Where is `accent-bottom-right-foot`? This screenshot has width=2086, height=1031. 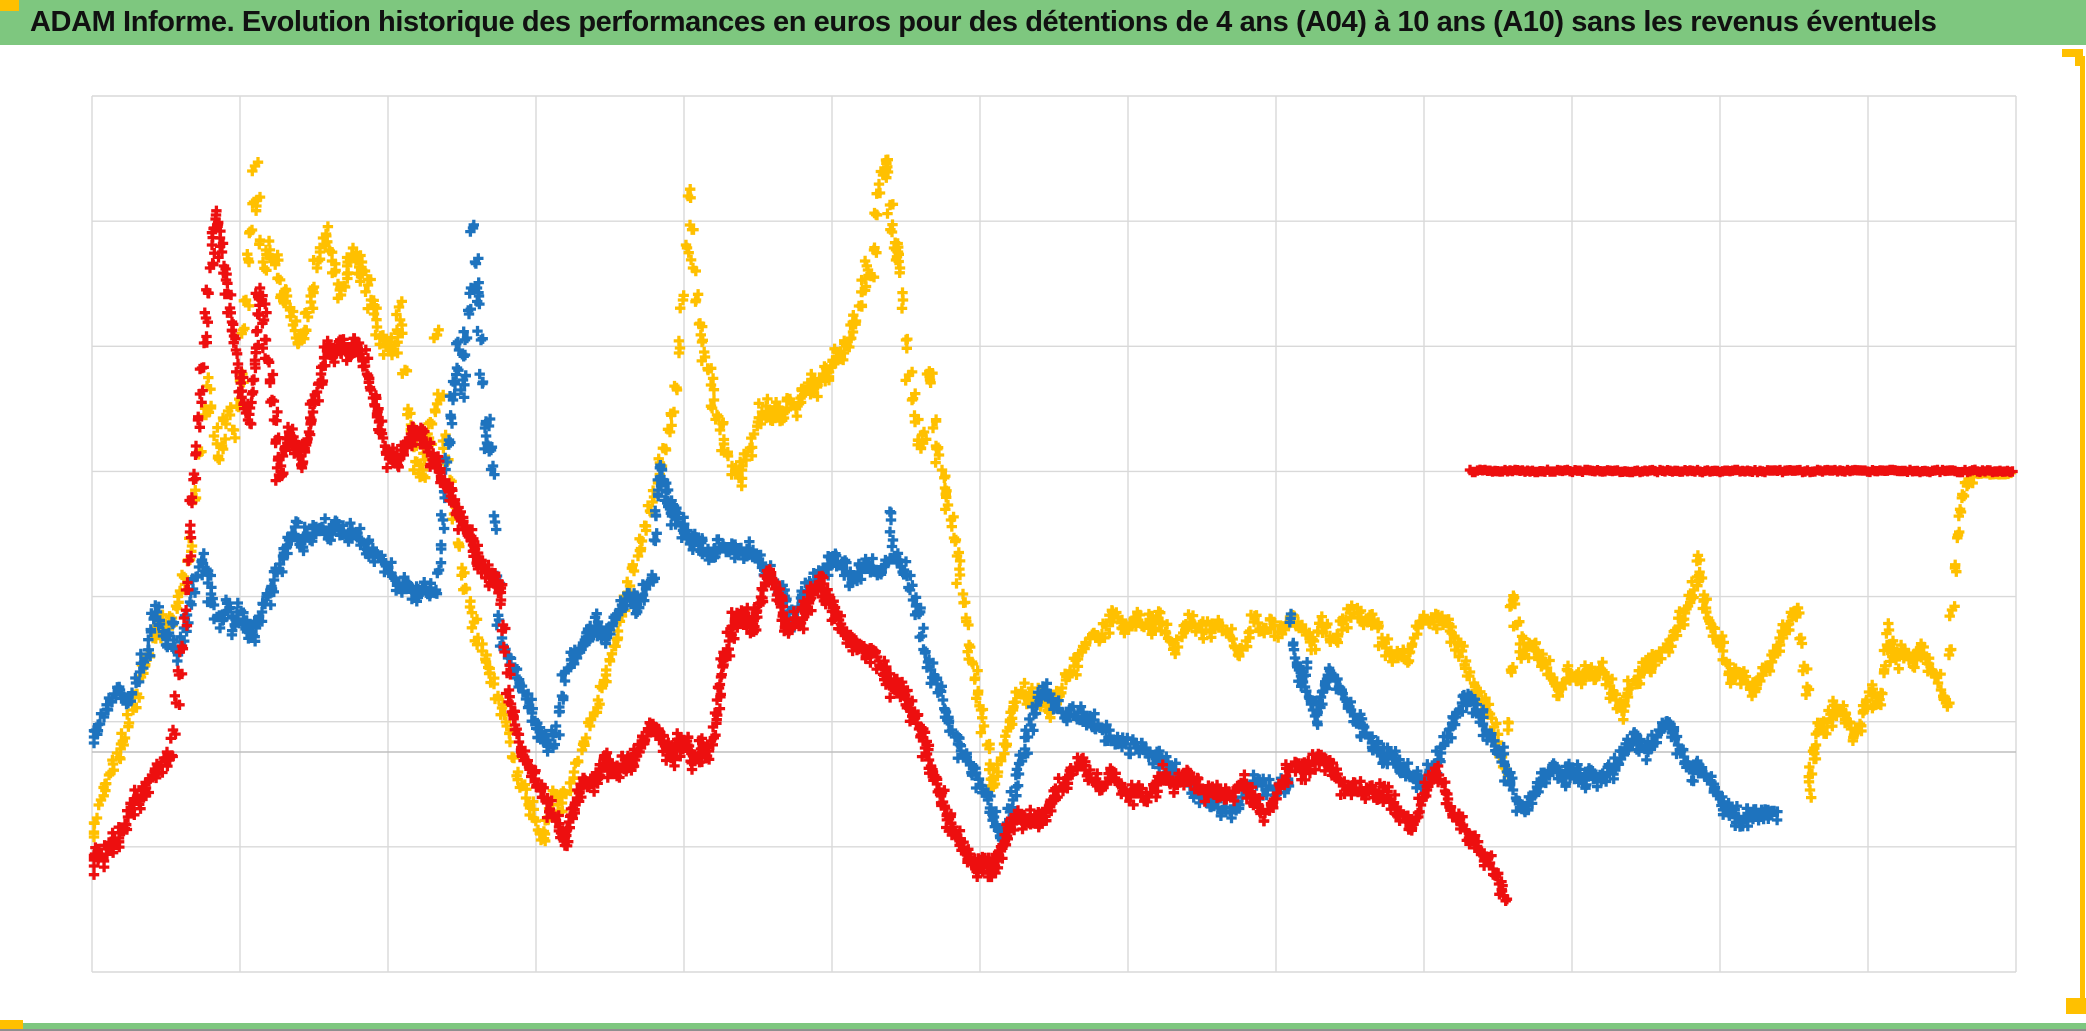
accent-bottom-right-foot is located at coordinates (2076, 1006).